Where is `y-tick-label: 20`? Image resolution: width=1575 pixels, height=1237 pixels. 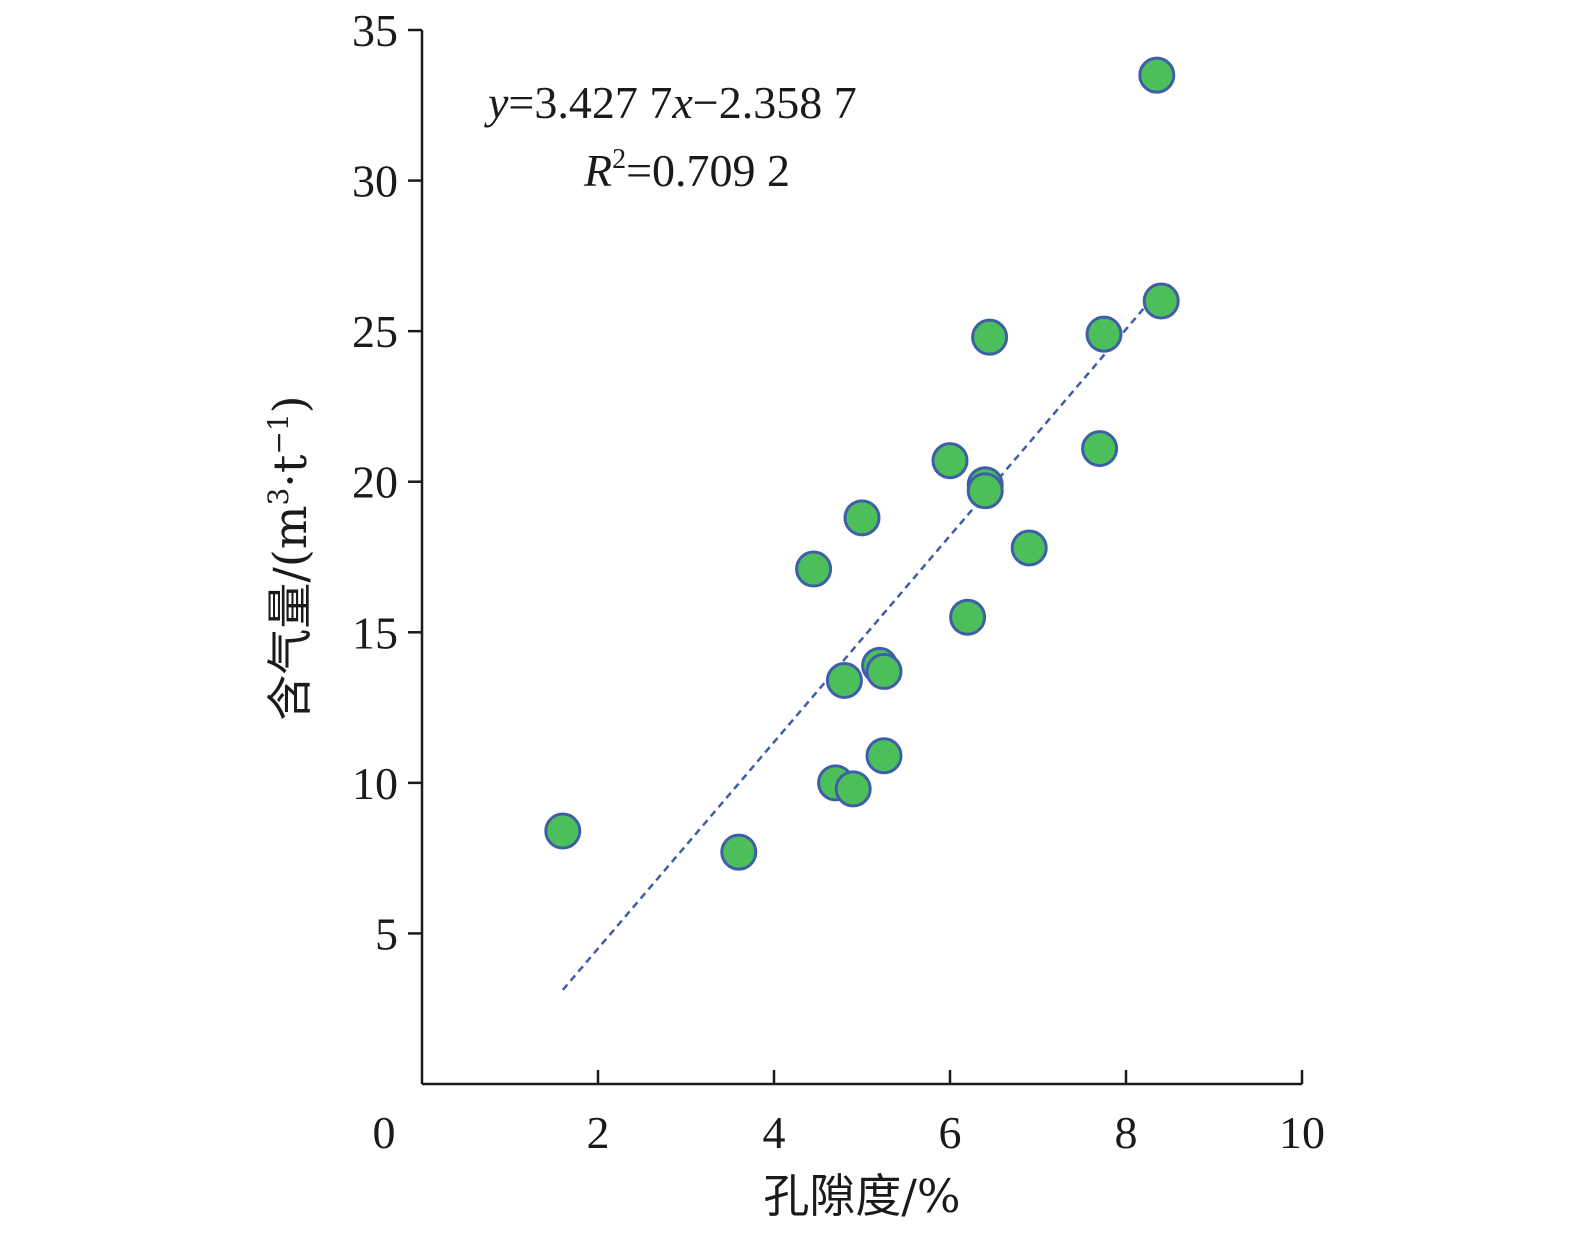 y-tick-label: 20 is located at coordinates (375, 482).